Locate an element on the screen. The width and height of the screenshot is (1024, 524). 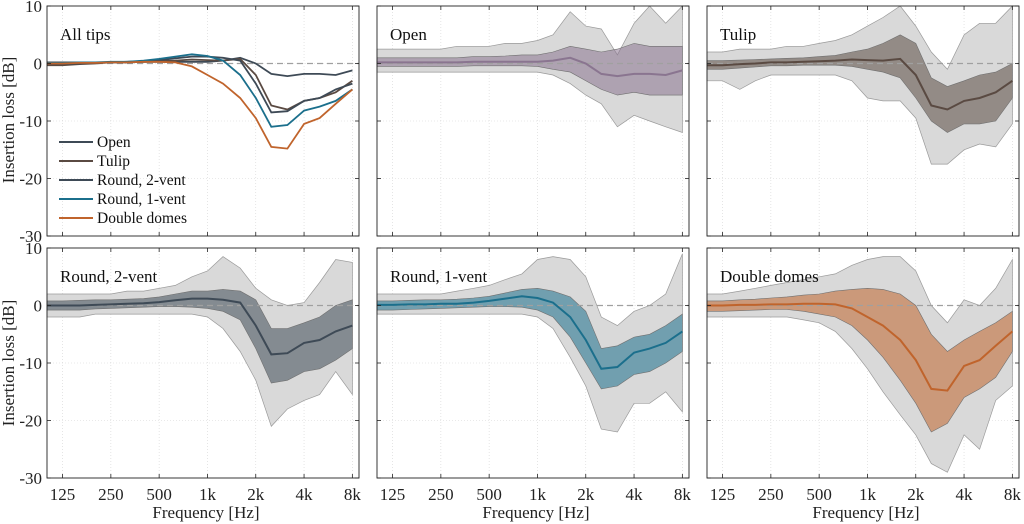
legend-label-round-1-vent: Round, 1-vent is located at coordinates (141, 199).